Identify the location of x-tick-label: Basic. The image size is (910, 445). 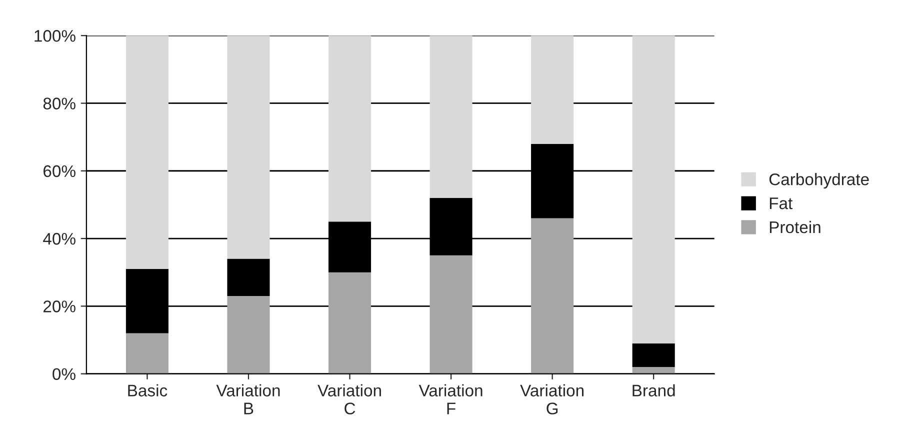
(148, 390).